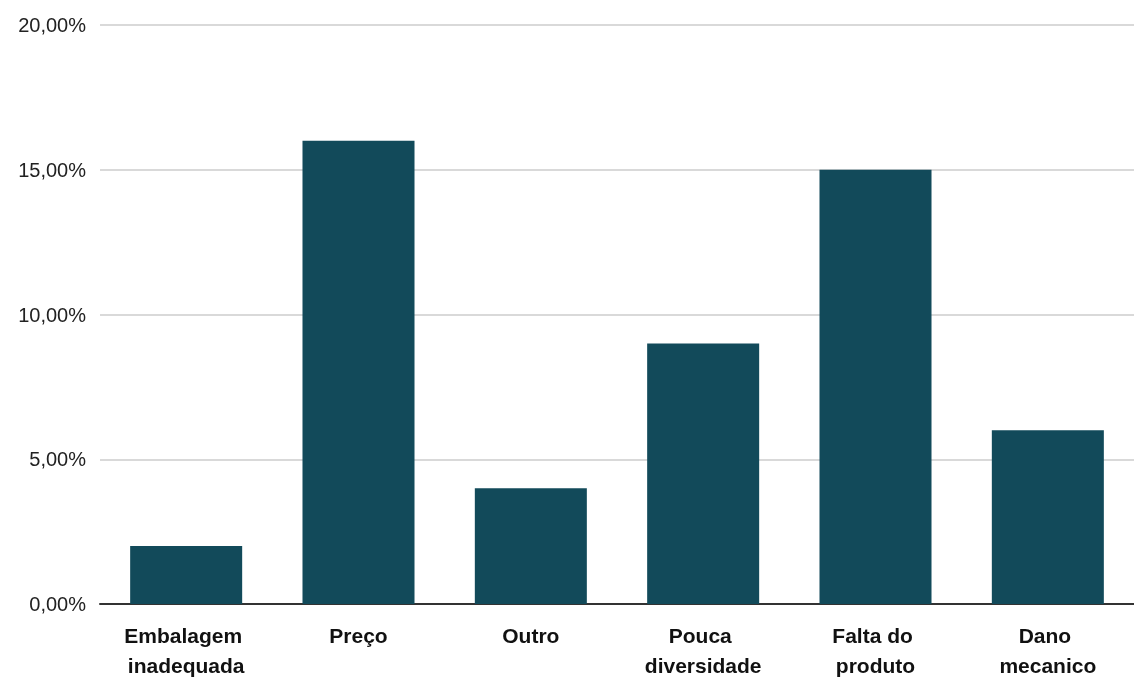 Image resolution: width=1134 pixels, height=680 pixels. I want to click on x-tick-label: Falta do produto, so click(875, 650).